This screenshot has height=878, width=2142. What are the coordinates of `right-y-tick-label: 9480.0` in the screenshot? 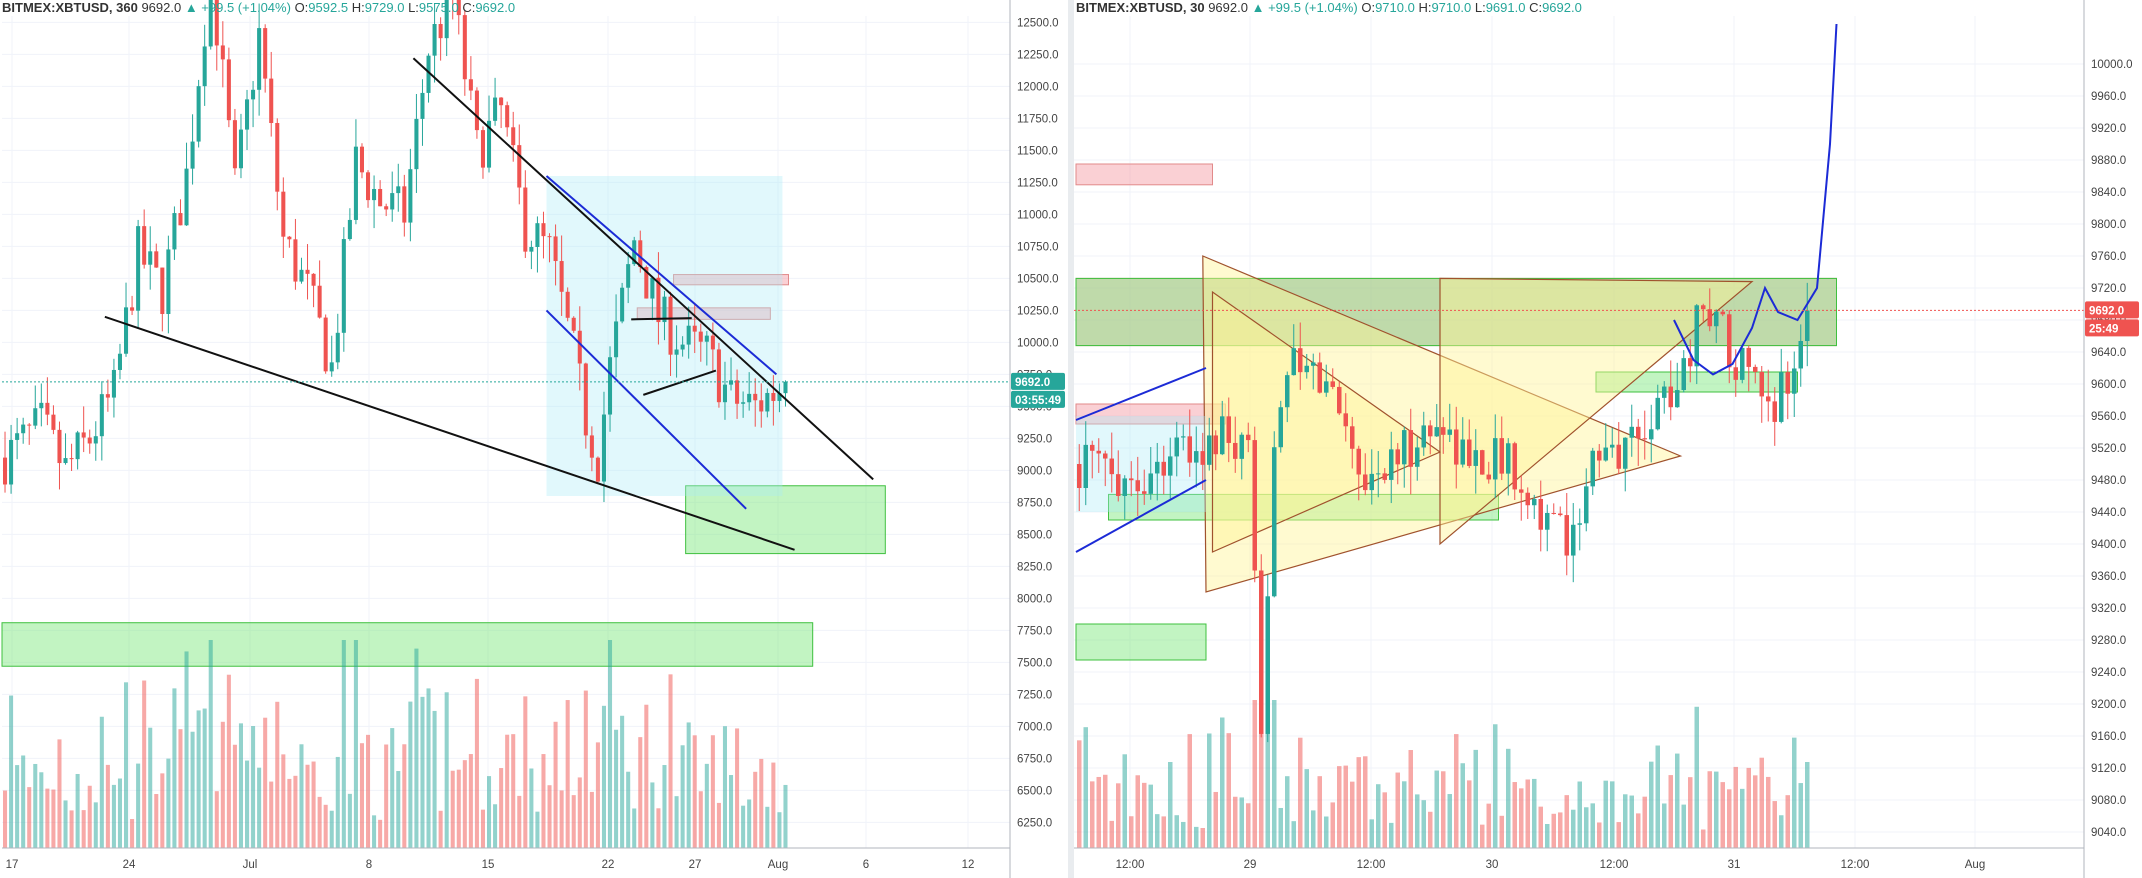 It's located at (2108, 481).